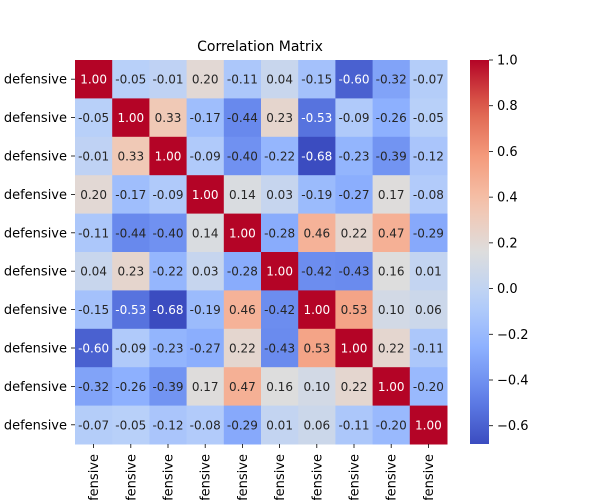 The image size is (600, 500). What do you see at coordinates (167, 310) in the screenshot?
I see `cell-annotation-r6-c2: -0.68` at bounding box center [167, 310].